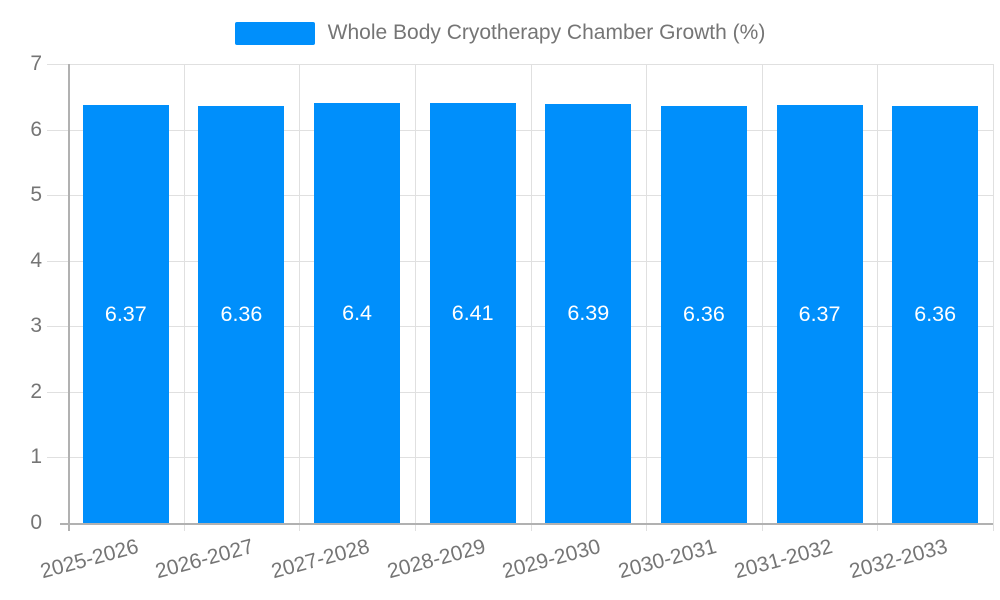  I want to click on y-axis-label: 4, so click(36, 260).